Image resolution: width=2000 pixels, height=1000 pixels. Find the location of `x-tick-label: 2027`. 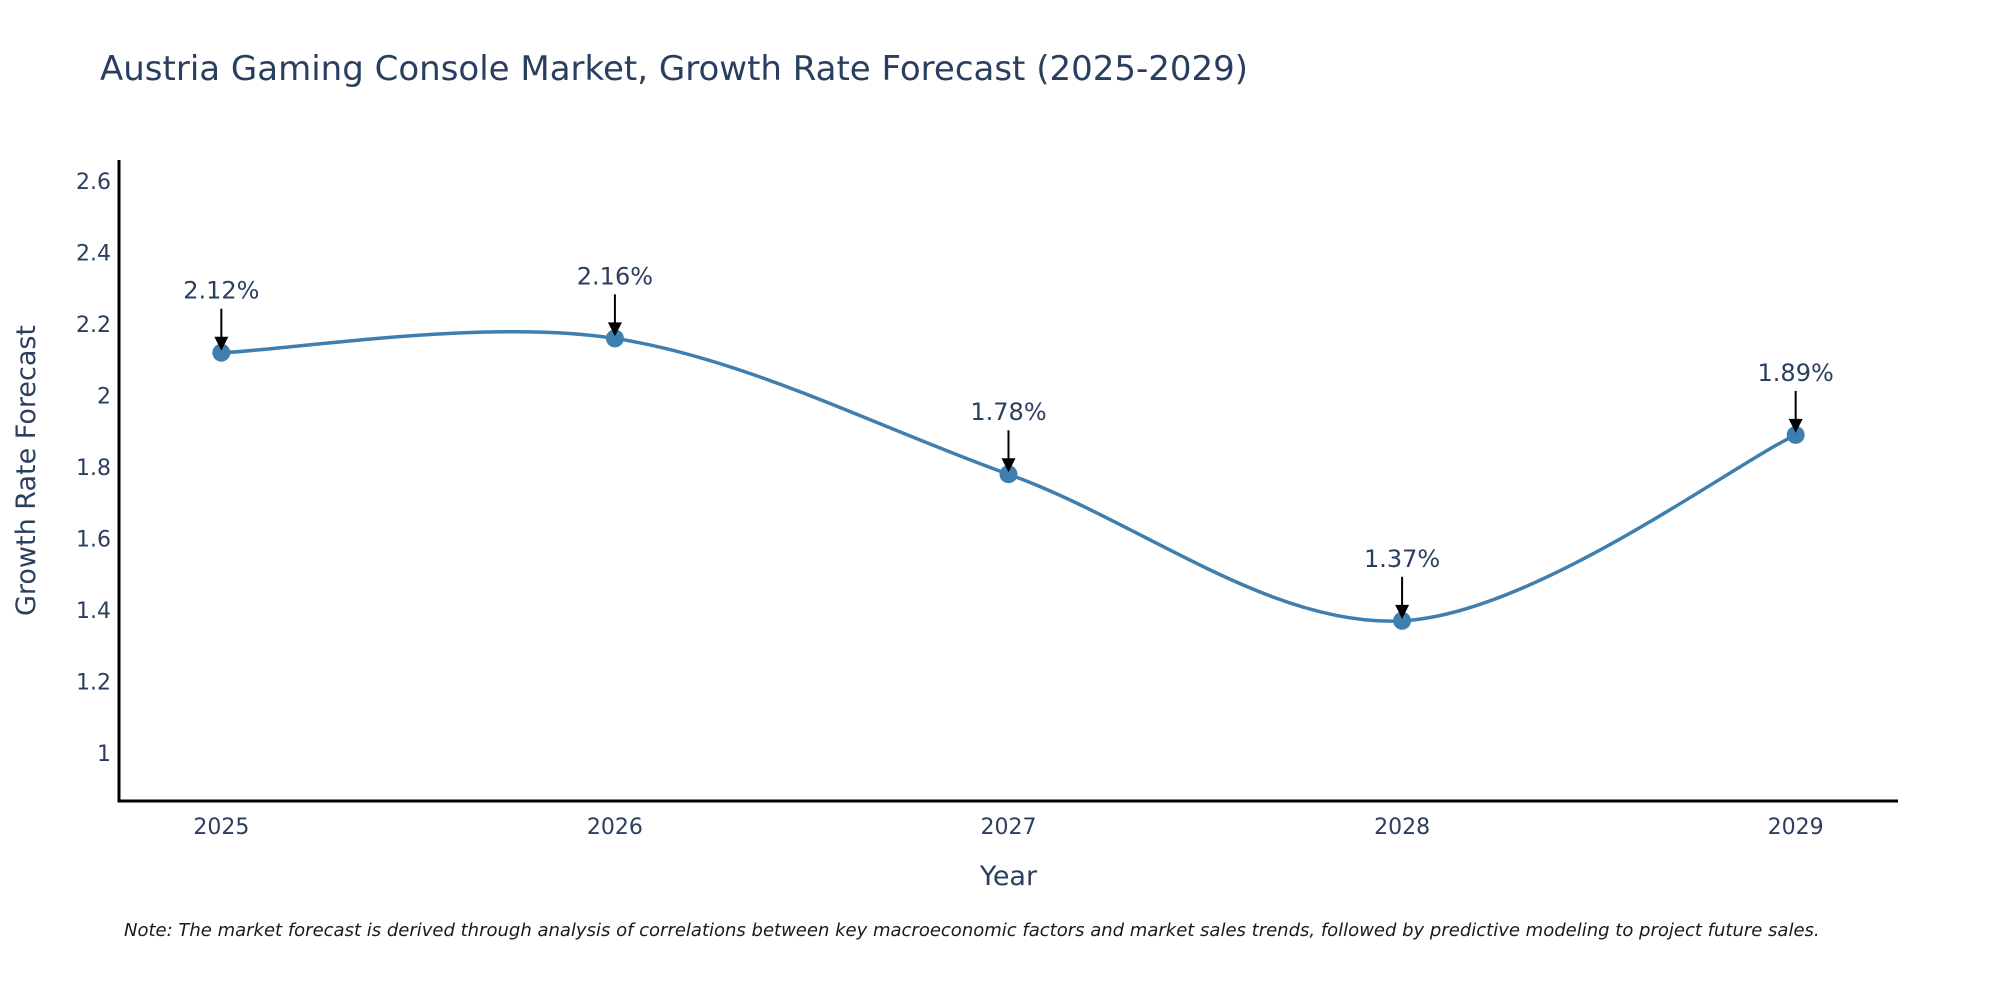

x-tick-label: 2027 is located at coordinates (1009, 827).